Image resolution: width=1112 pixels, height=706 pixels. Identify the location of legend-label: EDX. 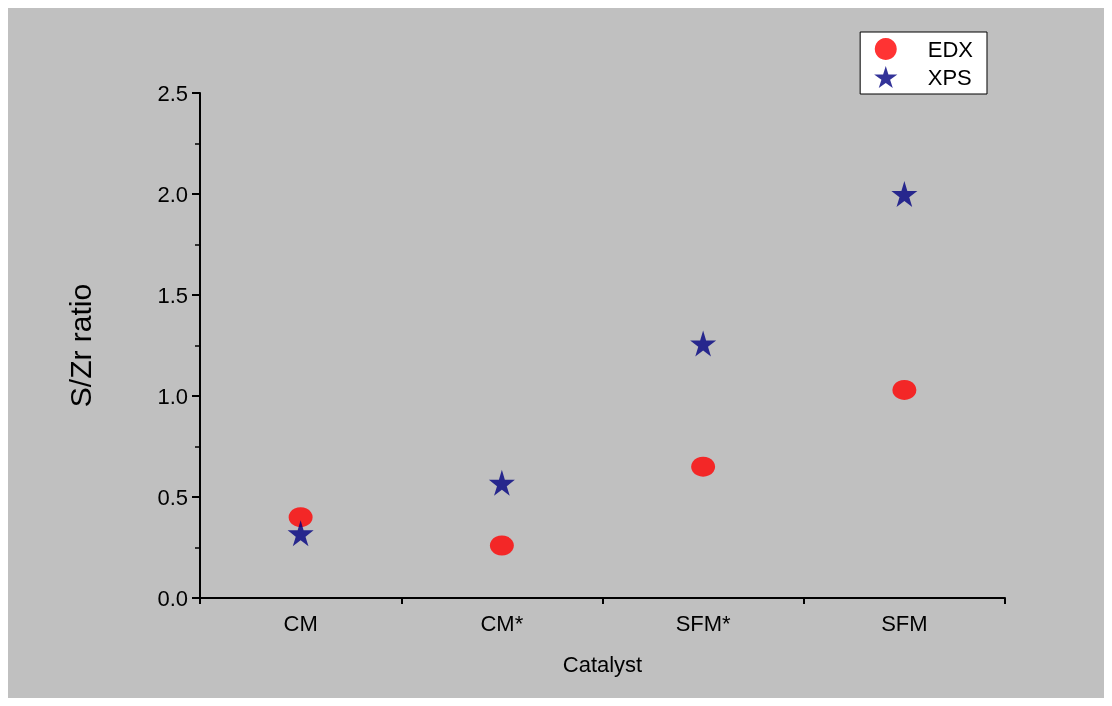
(950, 49).